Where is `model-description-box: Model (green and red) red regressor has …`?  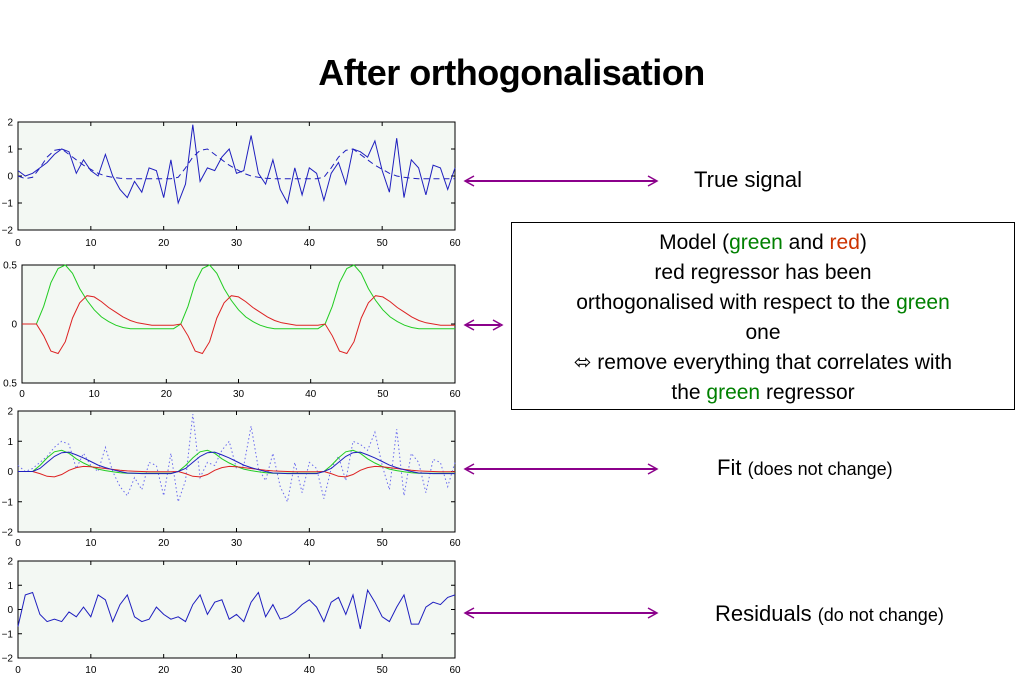 model-description-box: Model (green and red) red regressor has … is located at coordinates (763, 316).